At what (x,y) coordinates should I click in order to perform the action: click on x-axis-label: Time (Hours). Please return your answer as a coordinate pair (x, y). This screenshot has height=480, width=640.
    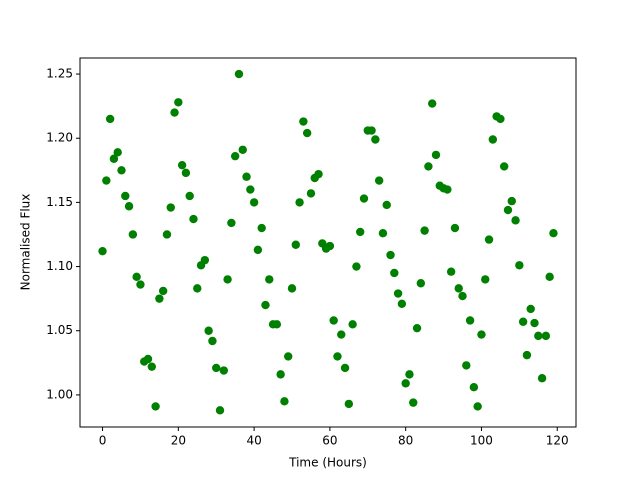
    Looking at the image, I should click on (327, 463).